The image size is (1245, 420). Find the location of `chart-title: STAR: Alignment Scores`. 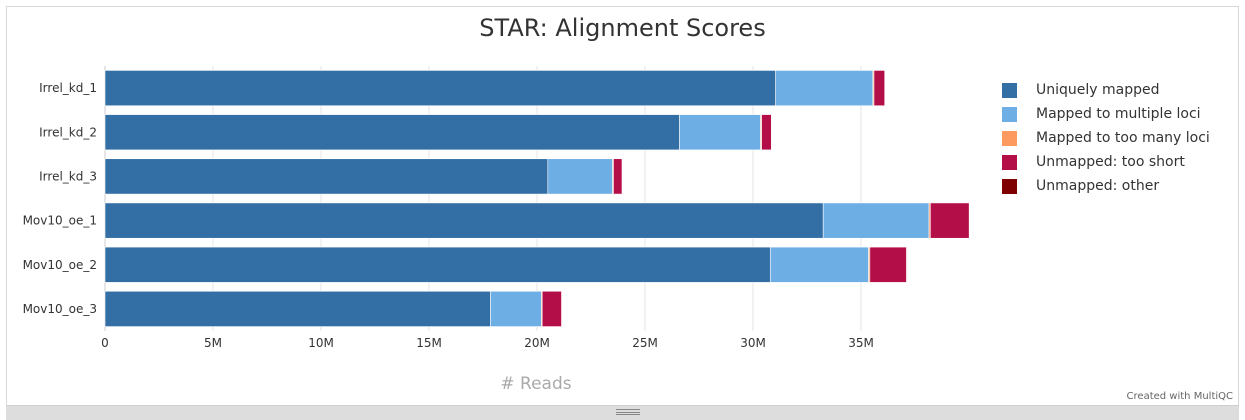

chart-title: STAR: Alignment Scores is located at coordinates (622, 28).